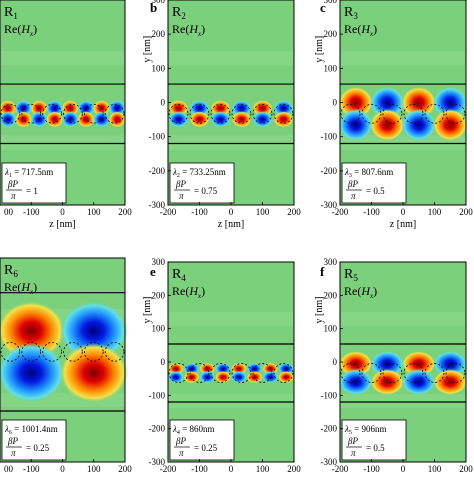 The height and width of the screenshot is (479, 474). What do you see at coordinates (199, 469) in the screenshot?
I see `x-tick-label: -100` at bounding box center [199, 469].